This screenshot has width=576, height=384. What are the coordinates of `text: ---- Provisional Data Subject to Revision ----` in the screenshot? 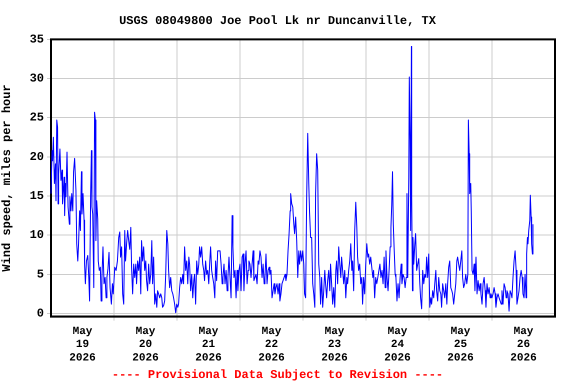 It's located at (278, 375).